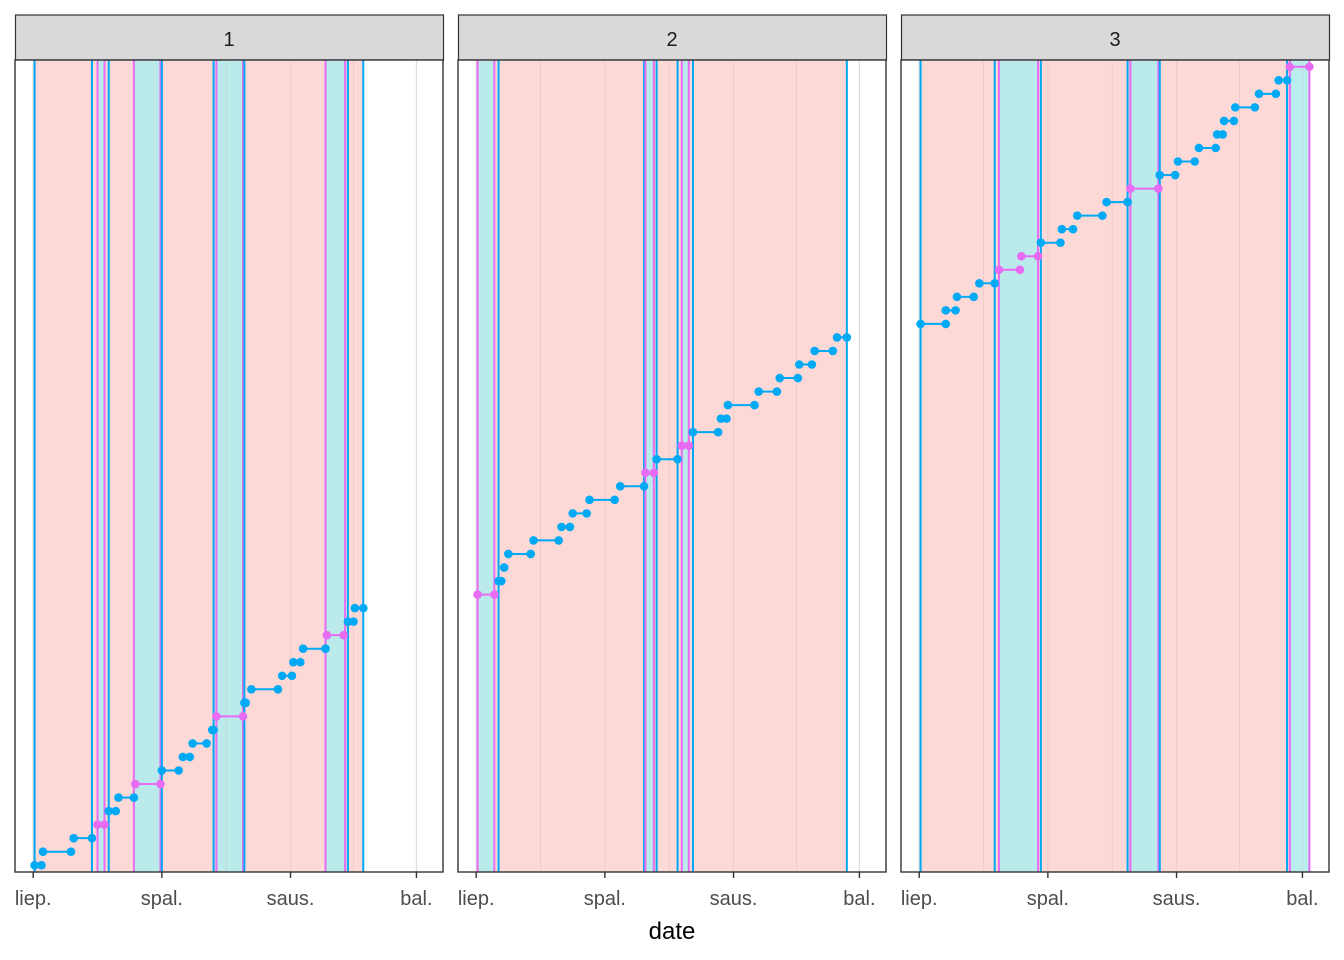  I want to click on x-axis-title: date, so click(672, 931).